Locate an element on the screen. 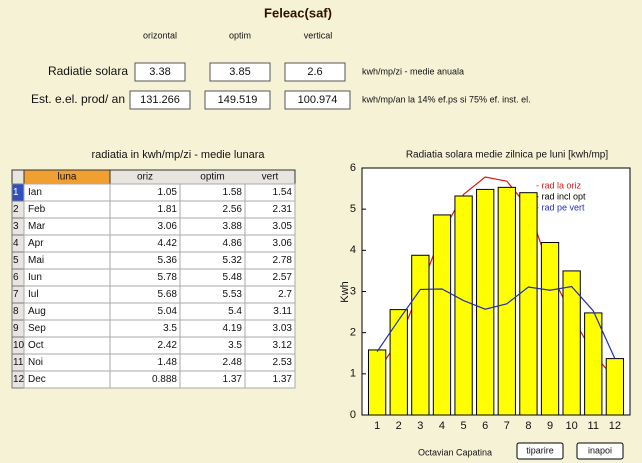 The height and width of the screenshot is (463, 642). column-header: orizontal is located at coordinates (160, 35).